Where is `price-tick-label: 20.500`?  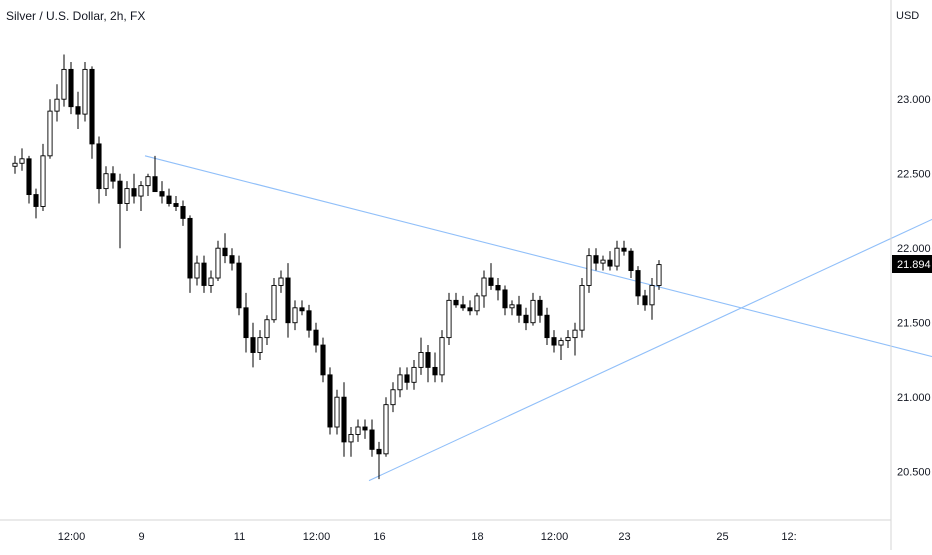 price-tick-label: 20.500 is located at coordinates (914, 473).